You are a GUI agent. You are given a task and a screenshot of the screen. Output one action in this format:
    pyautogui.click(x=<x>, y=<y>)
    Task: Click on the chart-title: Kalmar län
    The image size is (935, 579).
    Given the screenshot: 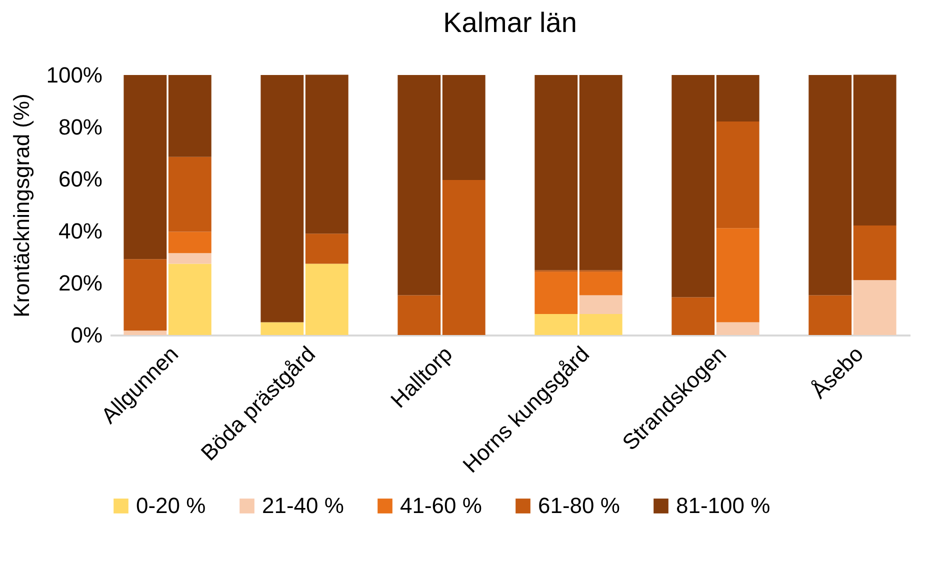 What is the action you would take?
    pyautogui.click(x=510, y=22)
    